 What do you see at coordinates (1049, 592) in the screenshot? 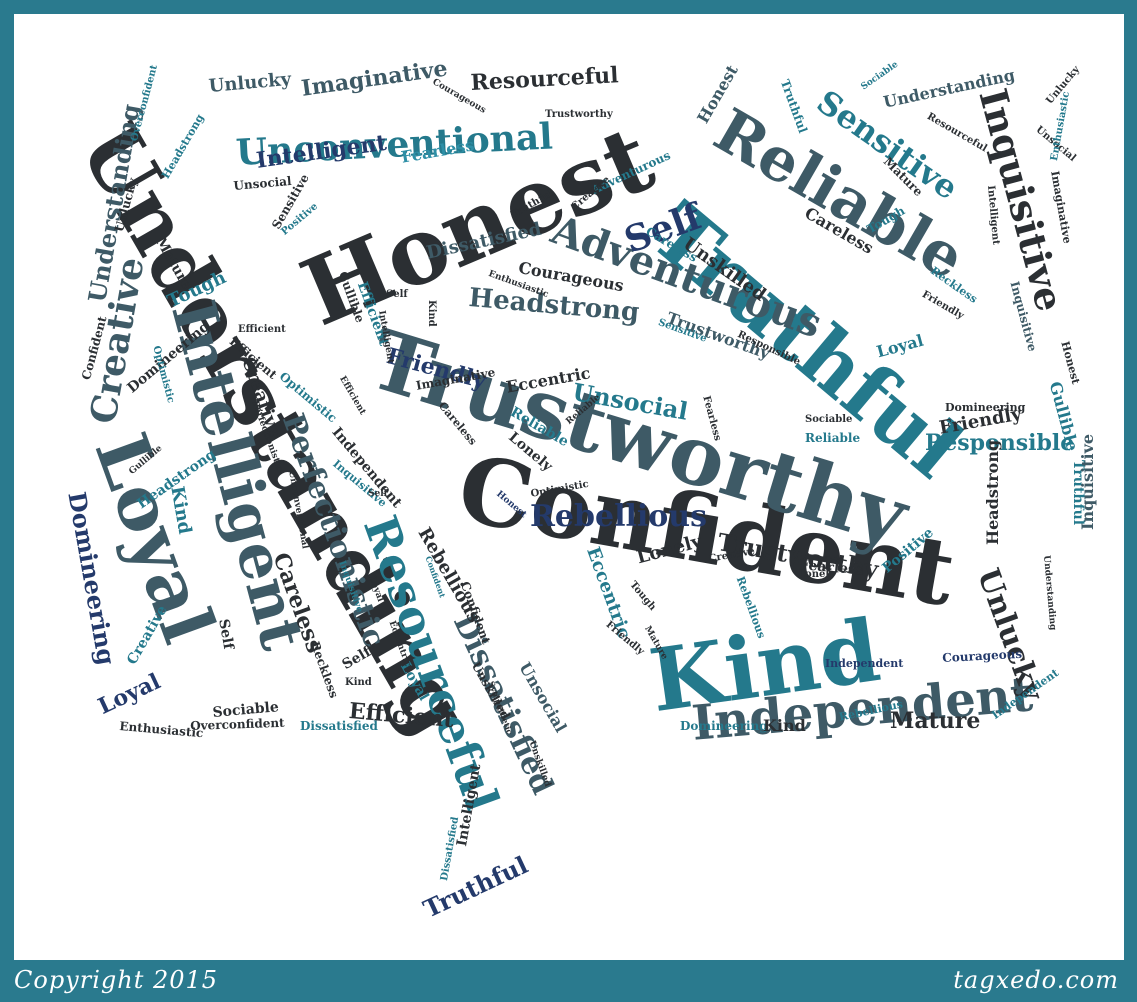
I see `cloud-word: Understanding` at bounding box center [1049, 592].